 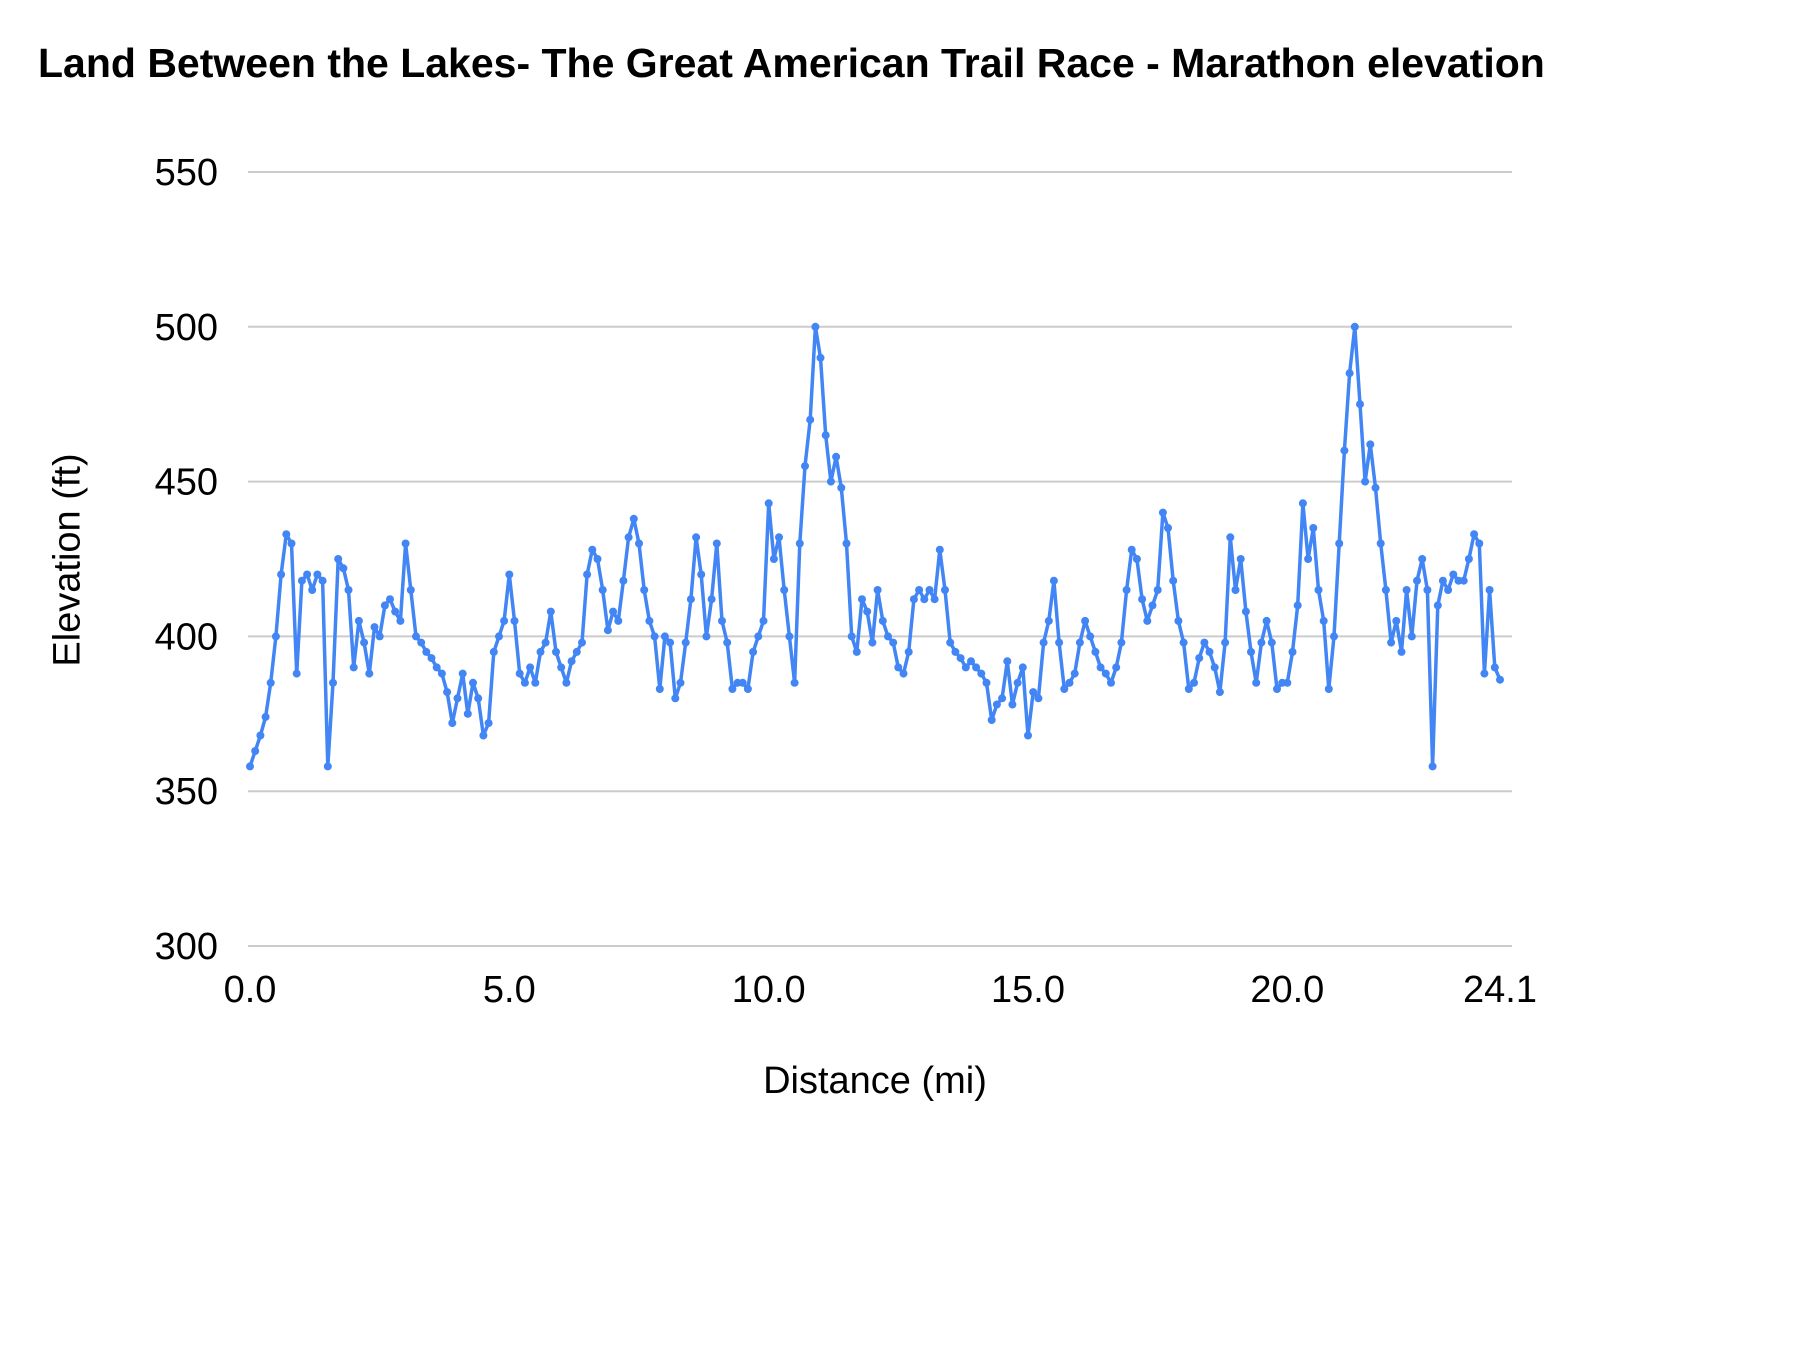 What do you see at coordinates (186, 947) in the screenshot?
I see `y-tick-label: 300` at bounding box center [186, 947].